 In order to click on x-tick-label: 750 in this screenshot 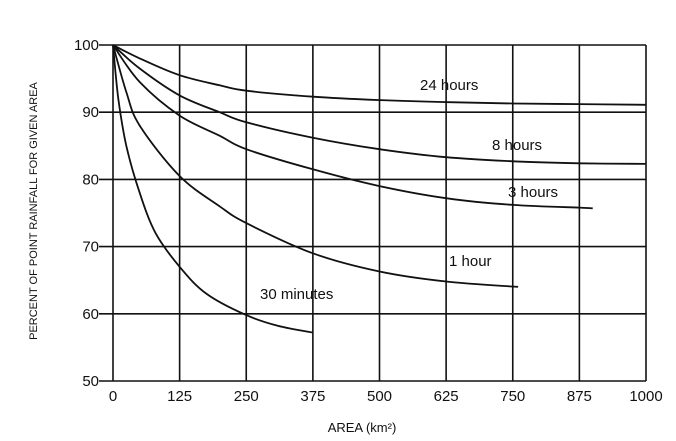, I will do `click(512, 396)`.